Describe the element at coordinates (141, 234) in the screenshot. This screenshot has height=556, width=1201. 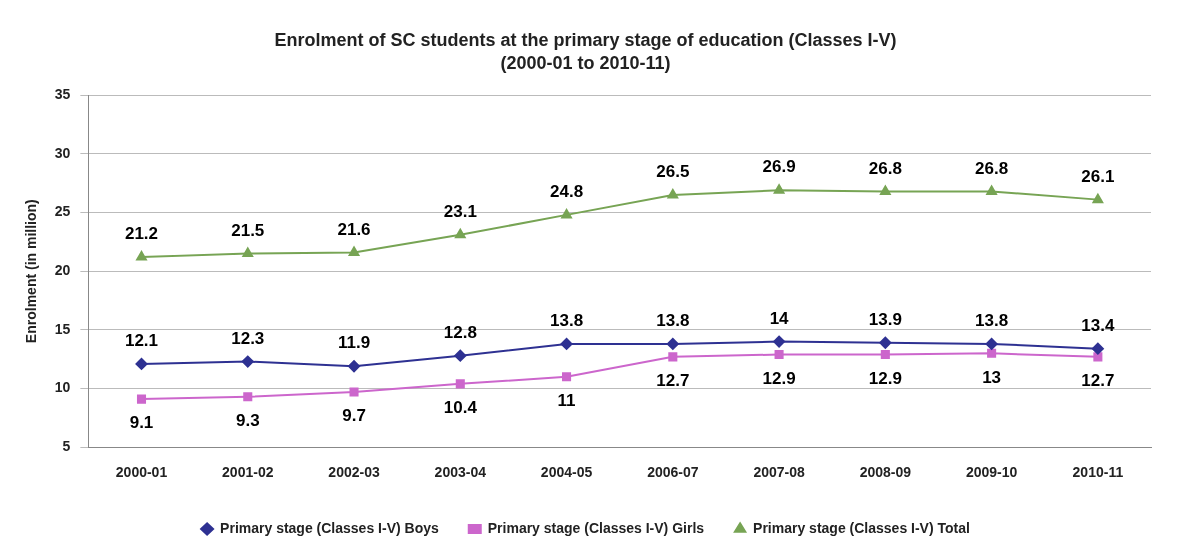
I see `data-label: 21.2` at that location.